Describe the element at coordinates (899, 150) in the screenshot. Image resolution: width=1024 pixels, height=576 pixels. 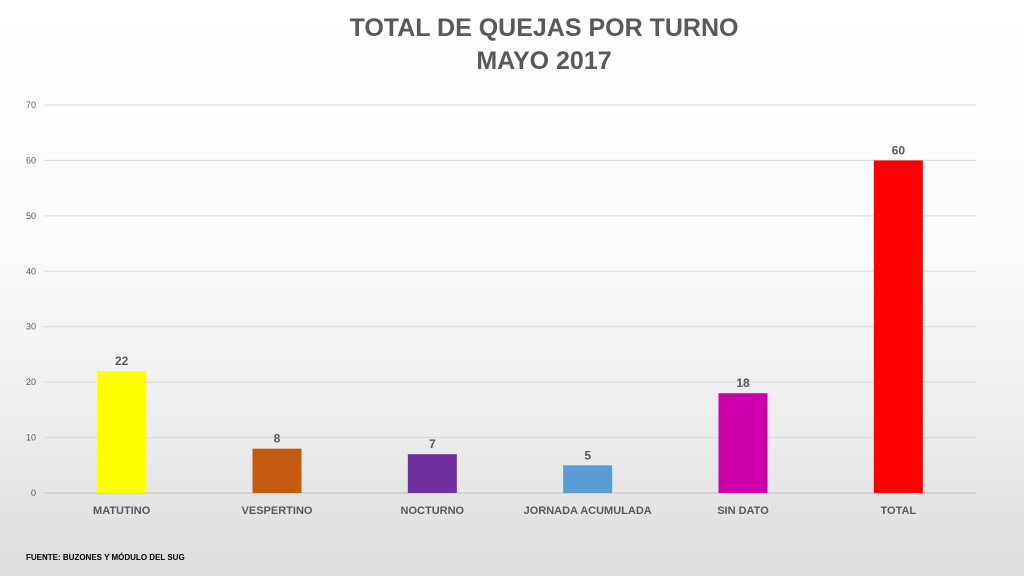
I see `data-label: 60` at that location.